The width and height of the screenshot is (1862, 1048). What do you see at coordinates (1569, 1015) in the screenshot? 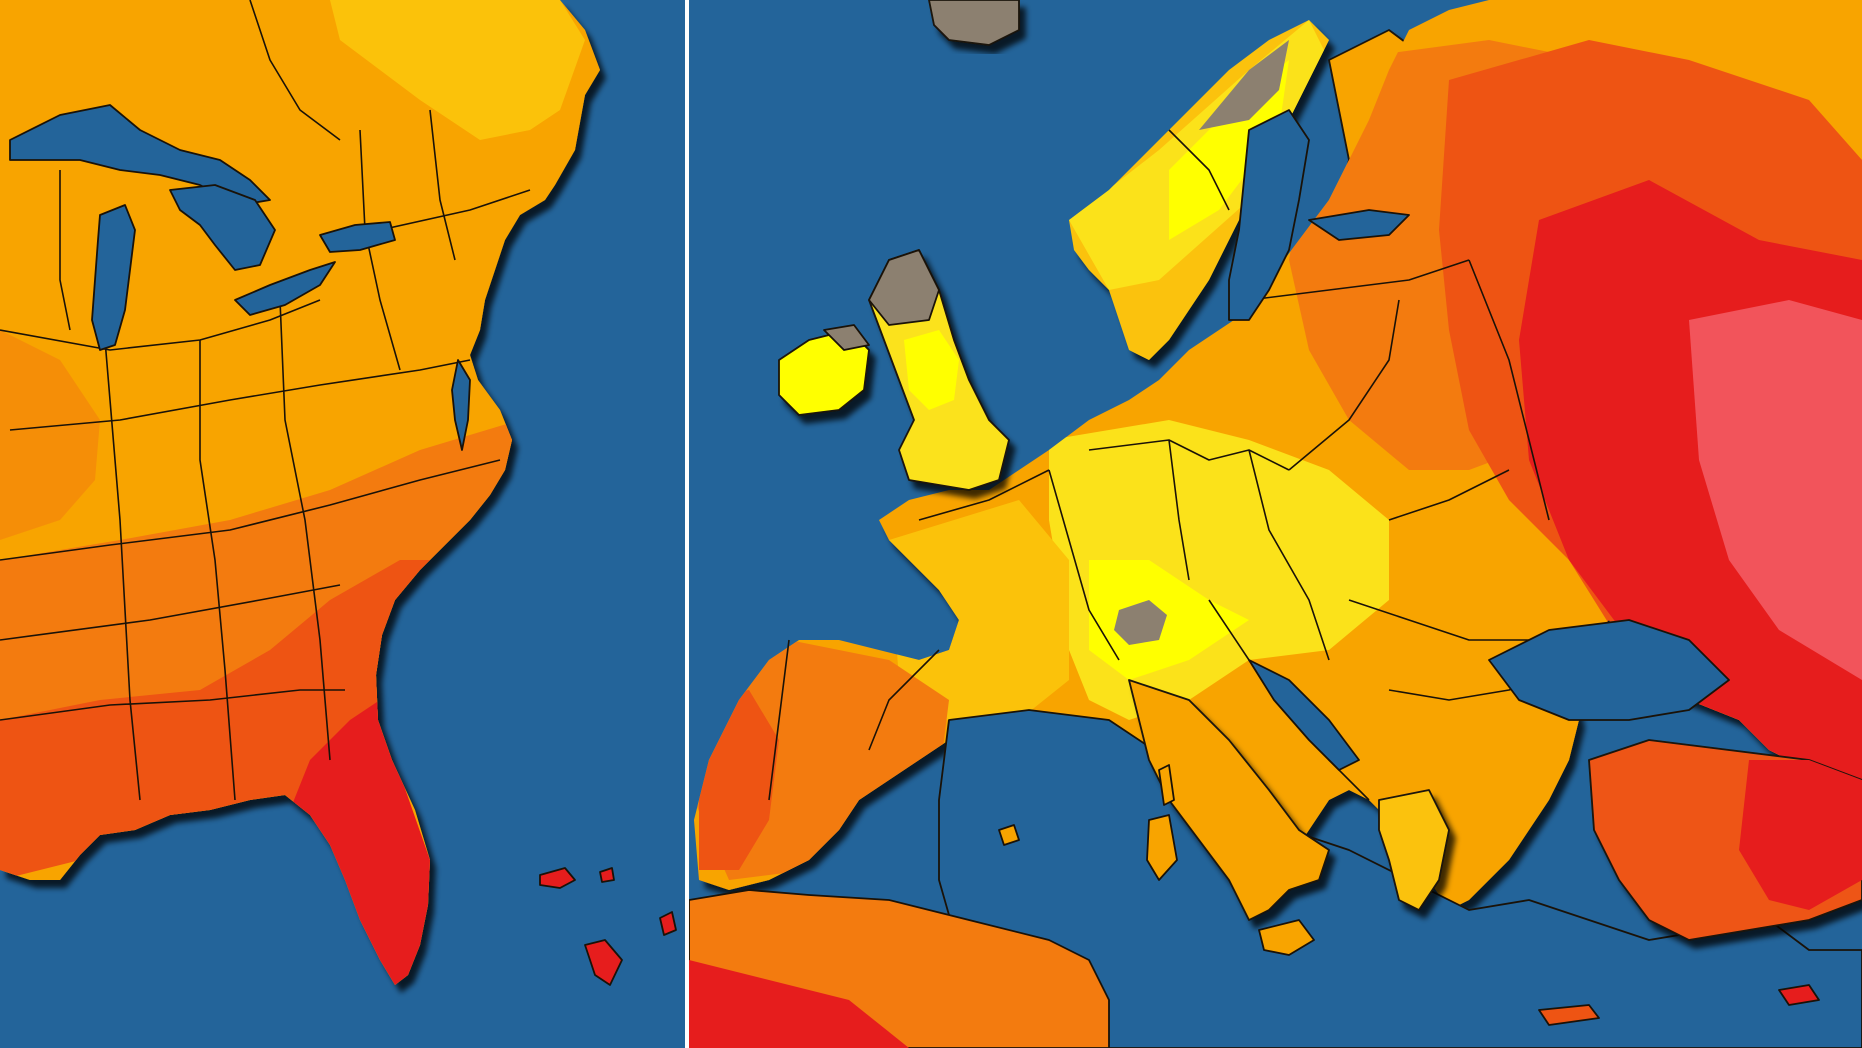
I see `island-crete` at bounding box center [1569, 1015].